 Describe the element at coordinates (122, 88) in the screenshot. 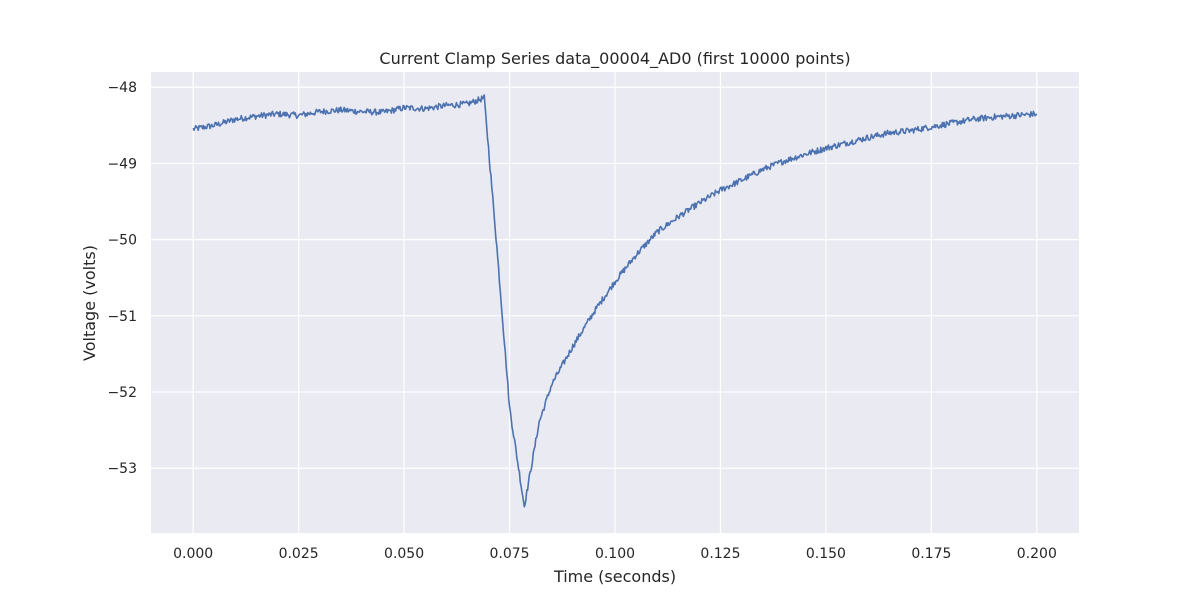

I see `y-tick-label: −48` at that location.